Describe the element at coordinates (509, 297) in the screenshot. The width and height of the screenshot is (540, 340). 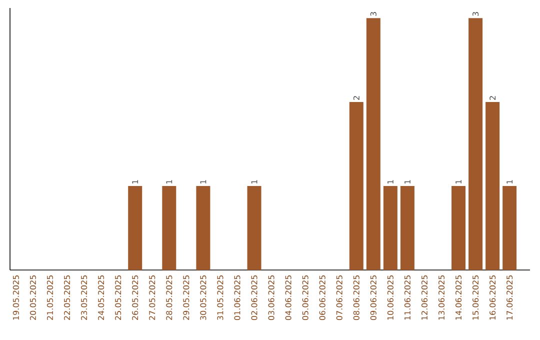
I see `x-tick-label: 17.06.2025` at that location.